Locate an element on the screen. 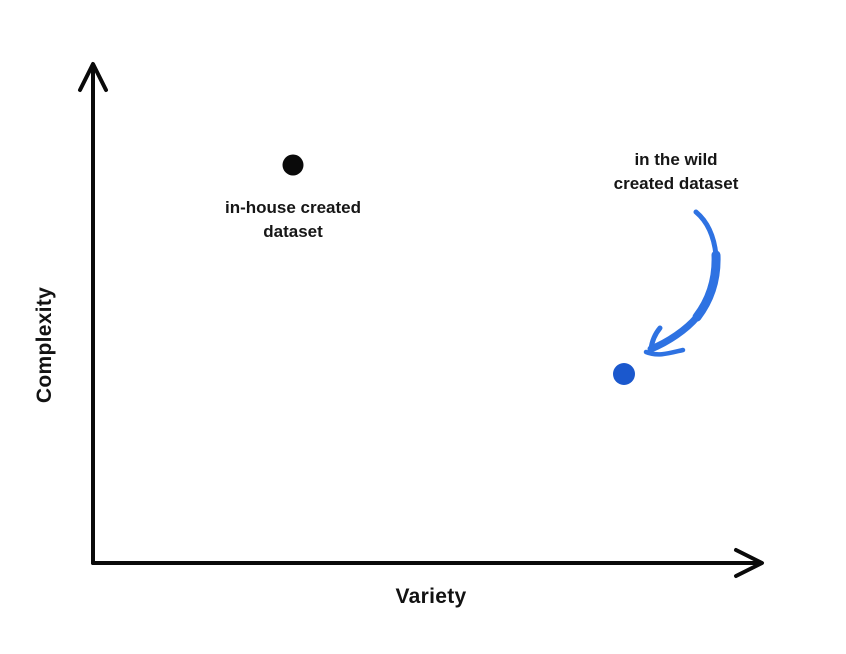 The image size is (846, 654). data-point-in-wild is located at coordinates (624, 374).